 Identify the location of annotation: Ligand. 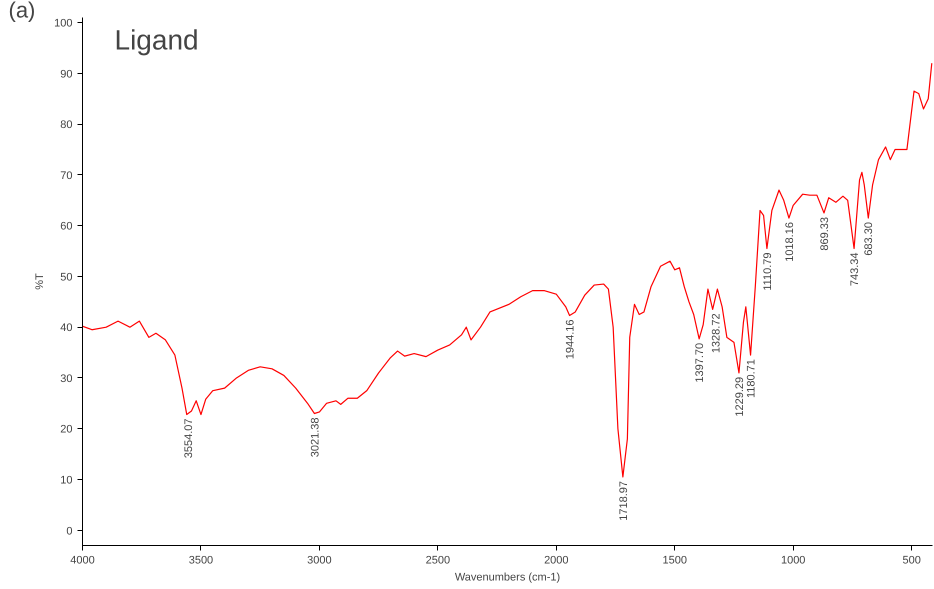
(156, 40).